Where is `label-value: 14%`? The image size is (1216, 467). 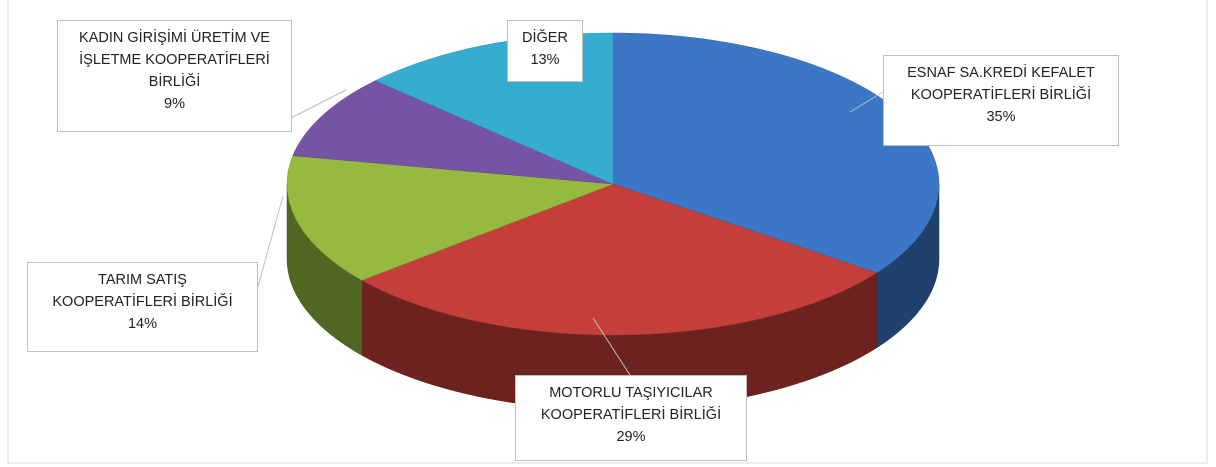 label-value: 14% is located at coordinates (142, 324).